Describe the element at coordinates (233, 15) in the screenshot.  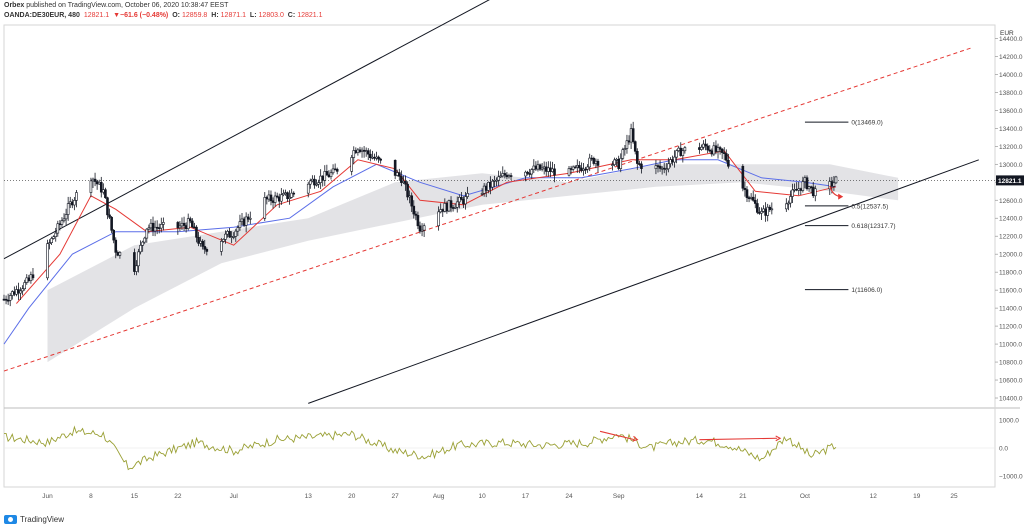
I see `high-value: 12871.1` at that location.